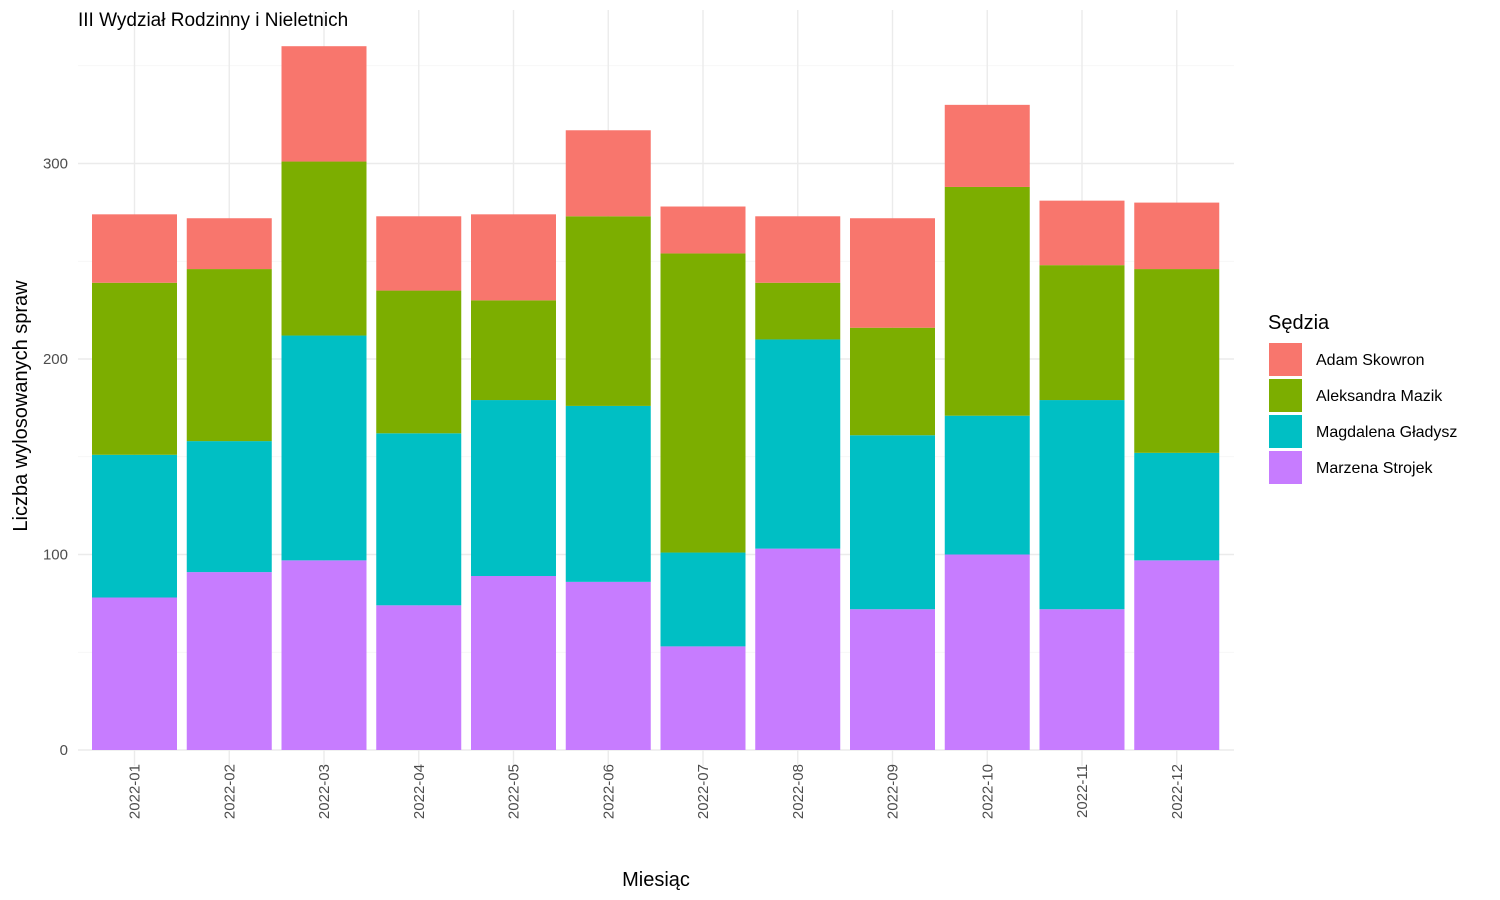 The width and height of the screenshot is (1500, 900). What do you see at coordinates (1370, 360) in the screenshot?
I see `legend-label: Adam Skowron` at bounding box center [1370, 360].